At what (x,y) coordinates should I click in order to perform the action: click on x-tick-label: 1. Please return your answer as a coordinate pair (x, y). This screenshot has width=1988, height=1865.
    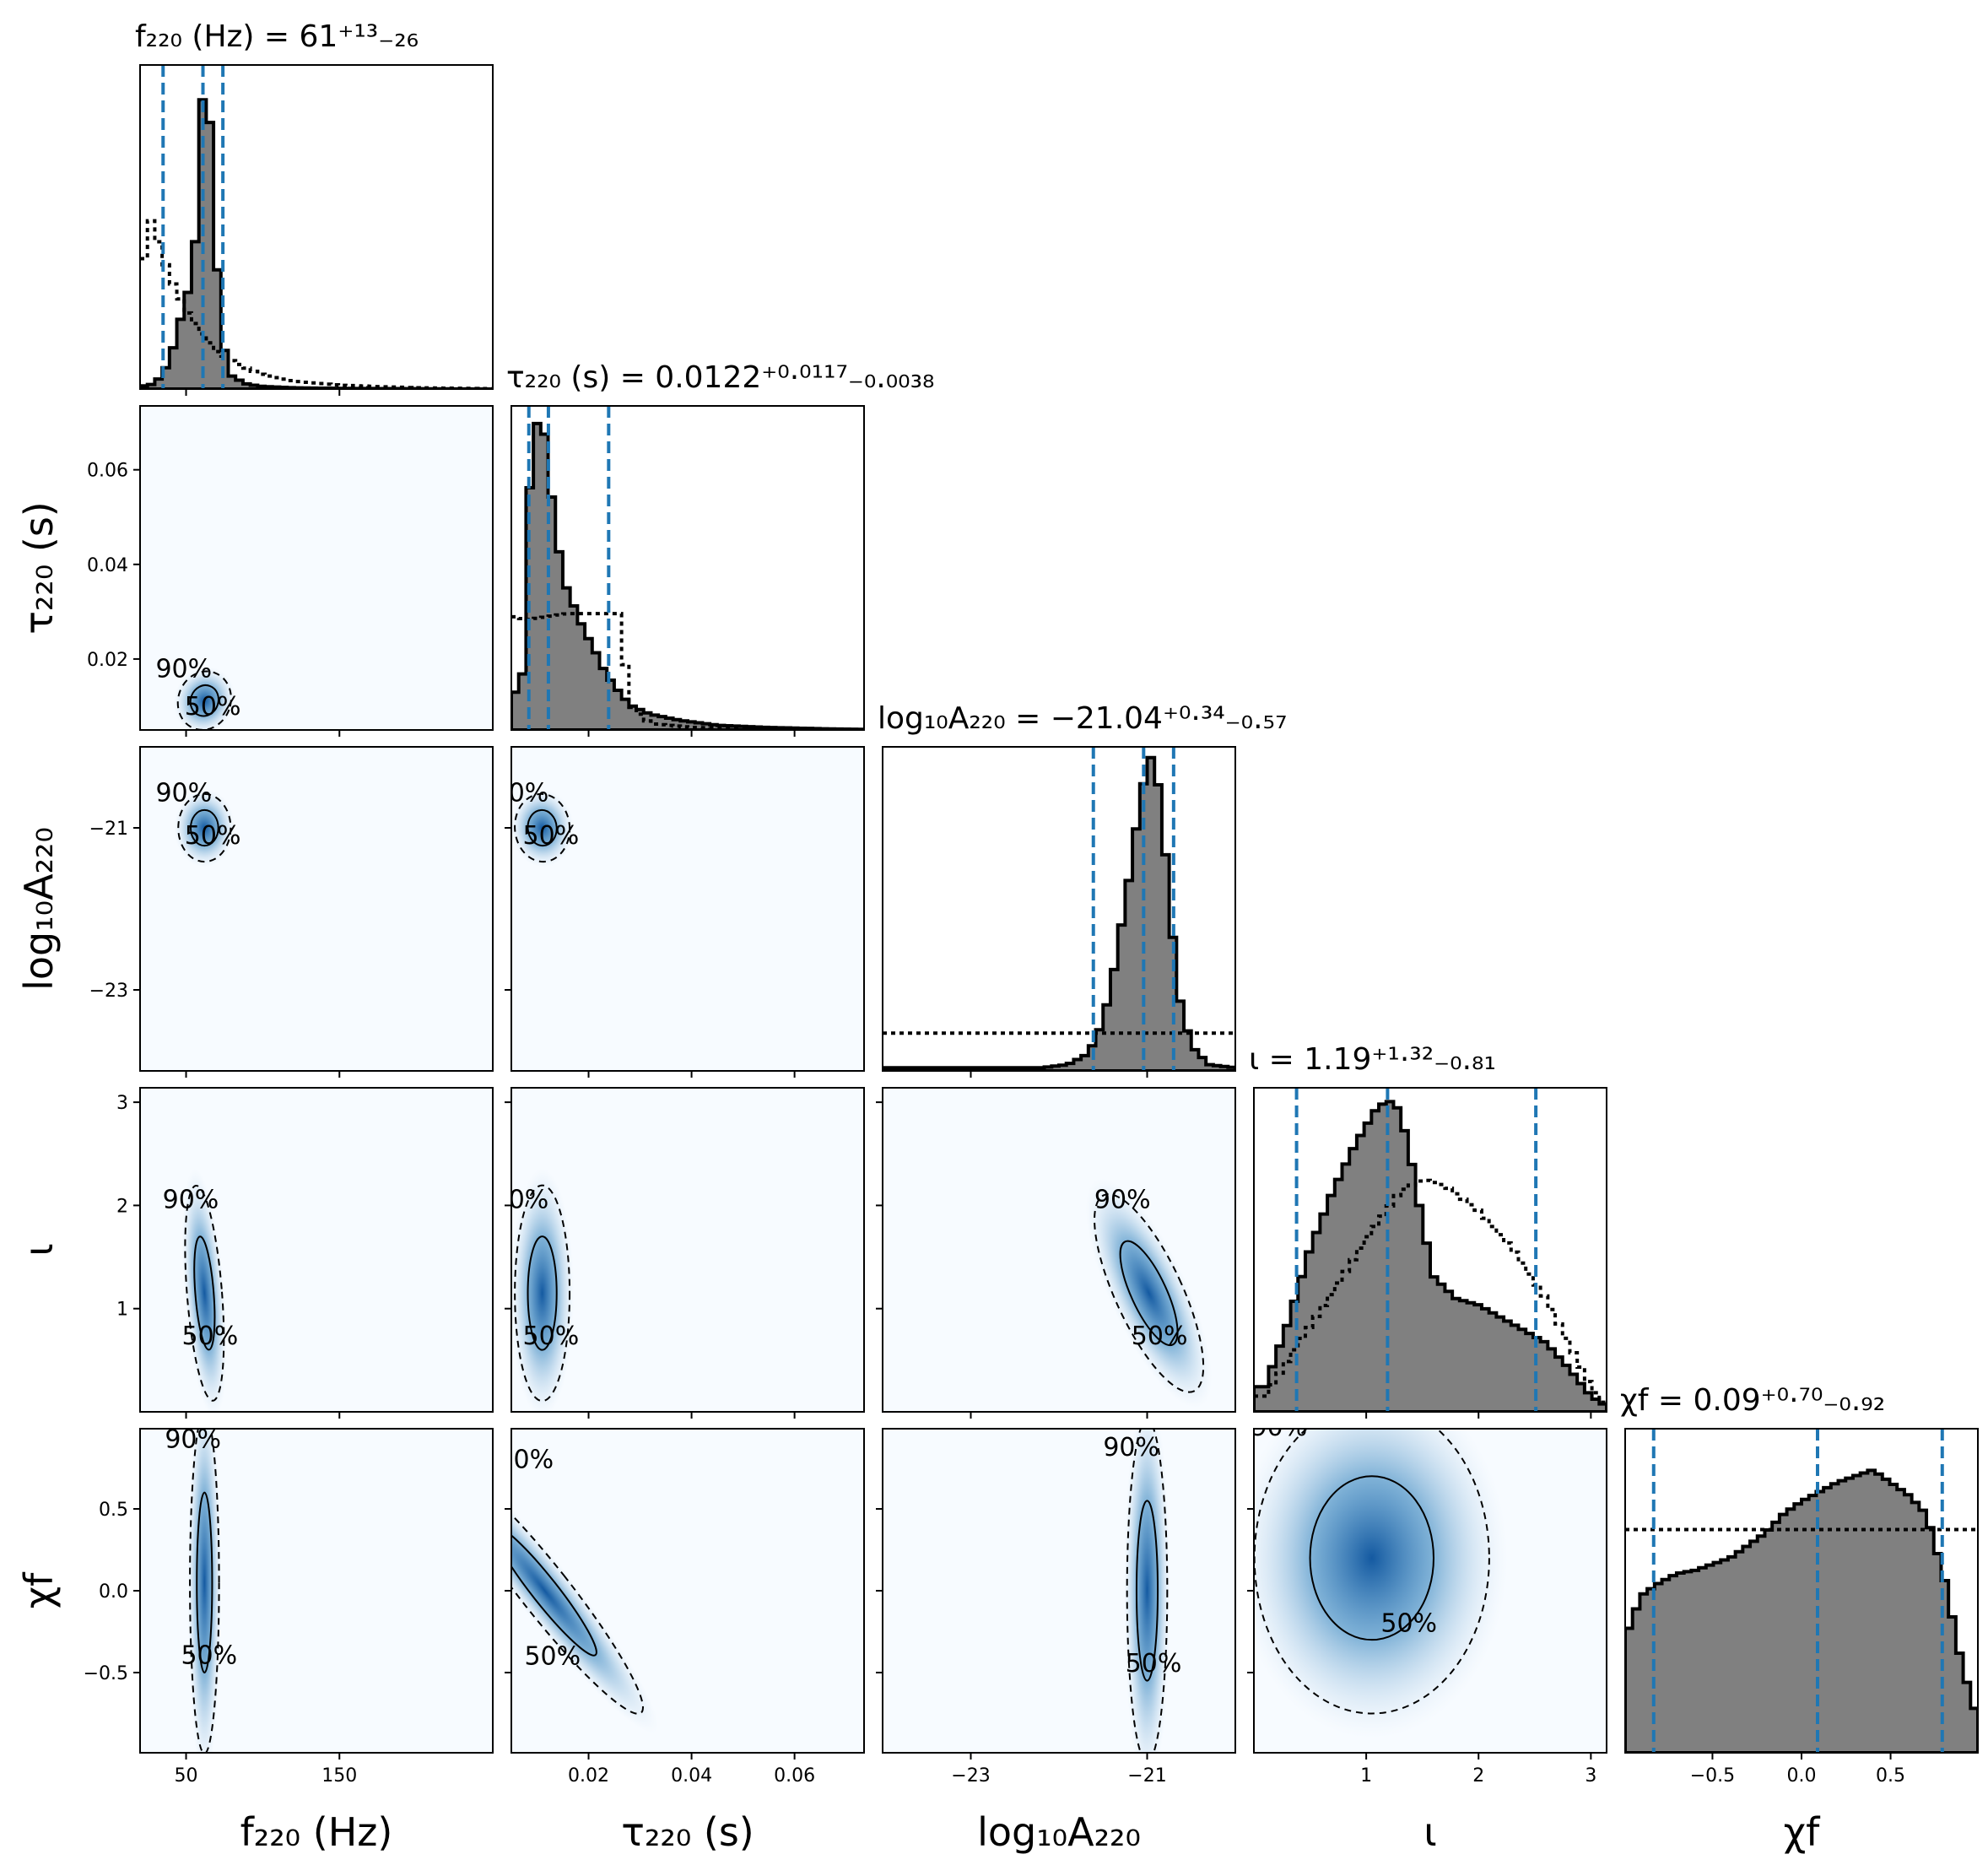
    Looking at the image, I should click on (1366, 1776).